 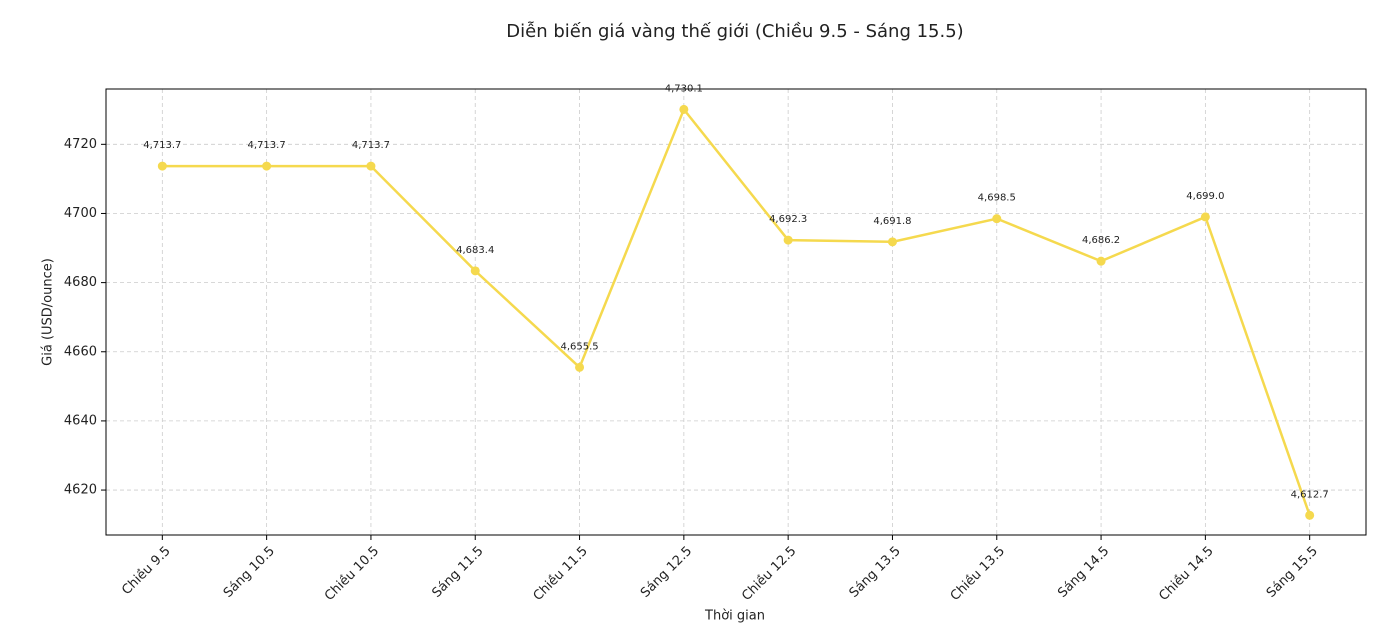 What do you see at coordinates (769, 574) in the screenshot?
I see `x-tick-label: Chiều 12.5` at bounding box center [769, 574].